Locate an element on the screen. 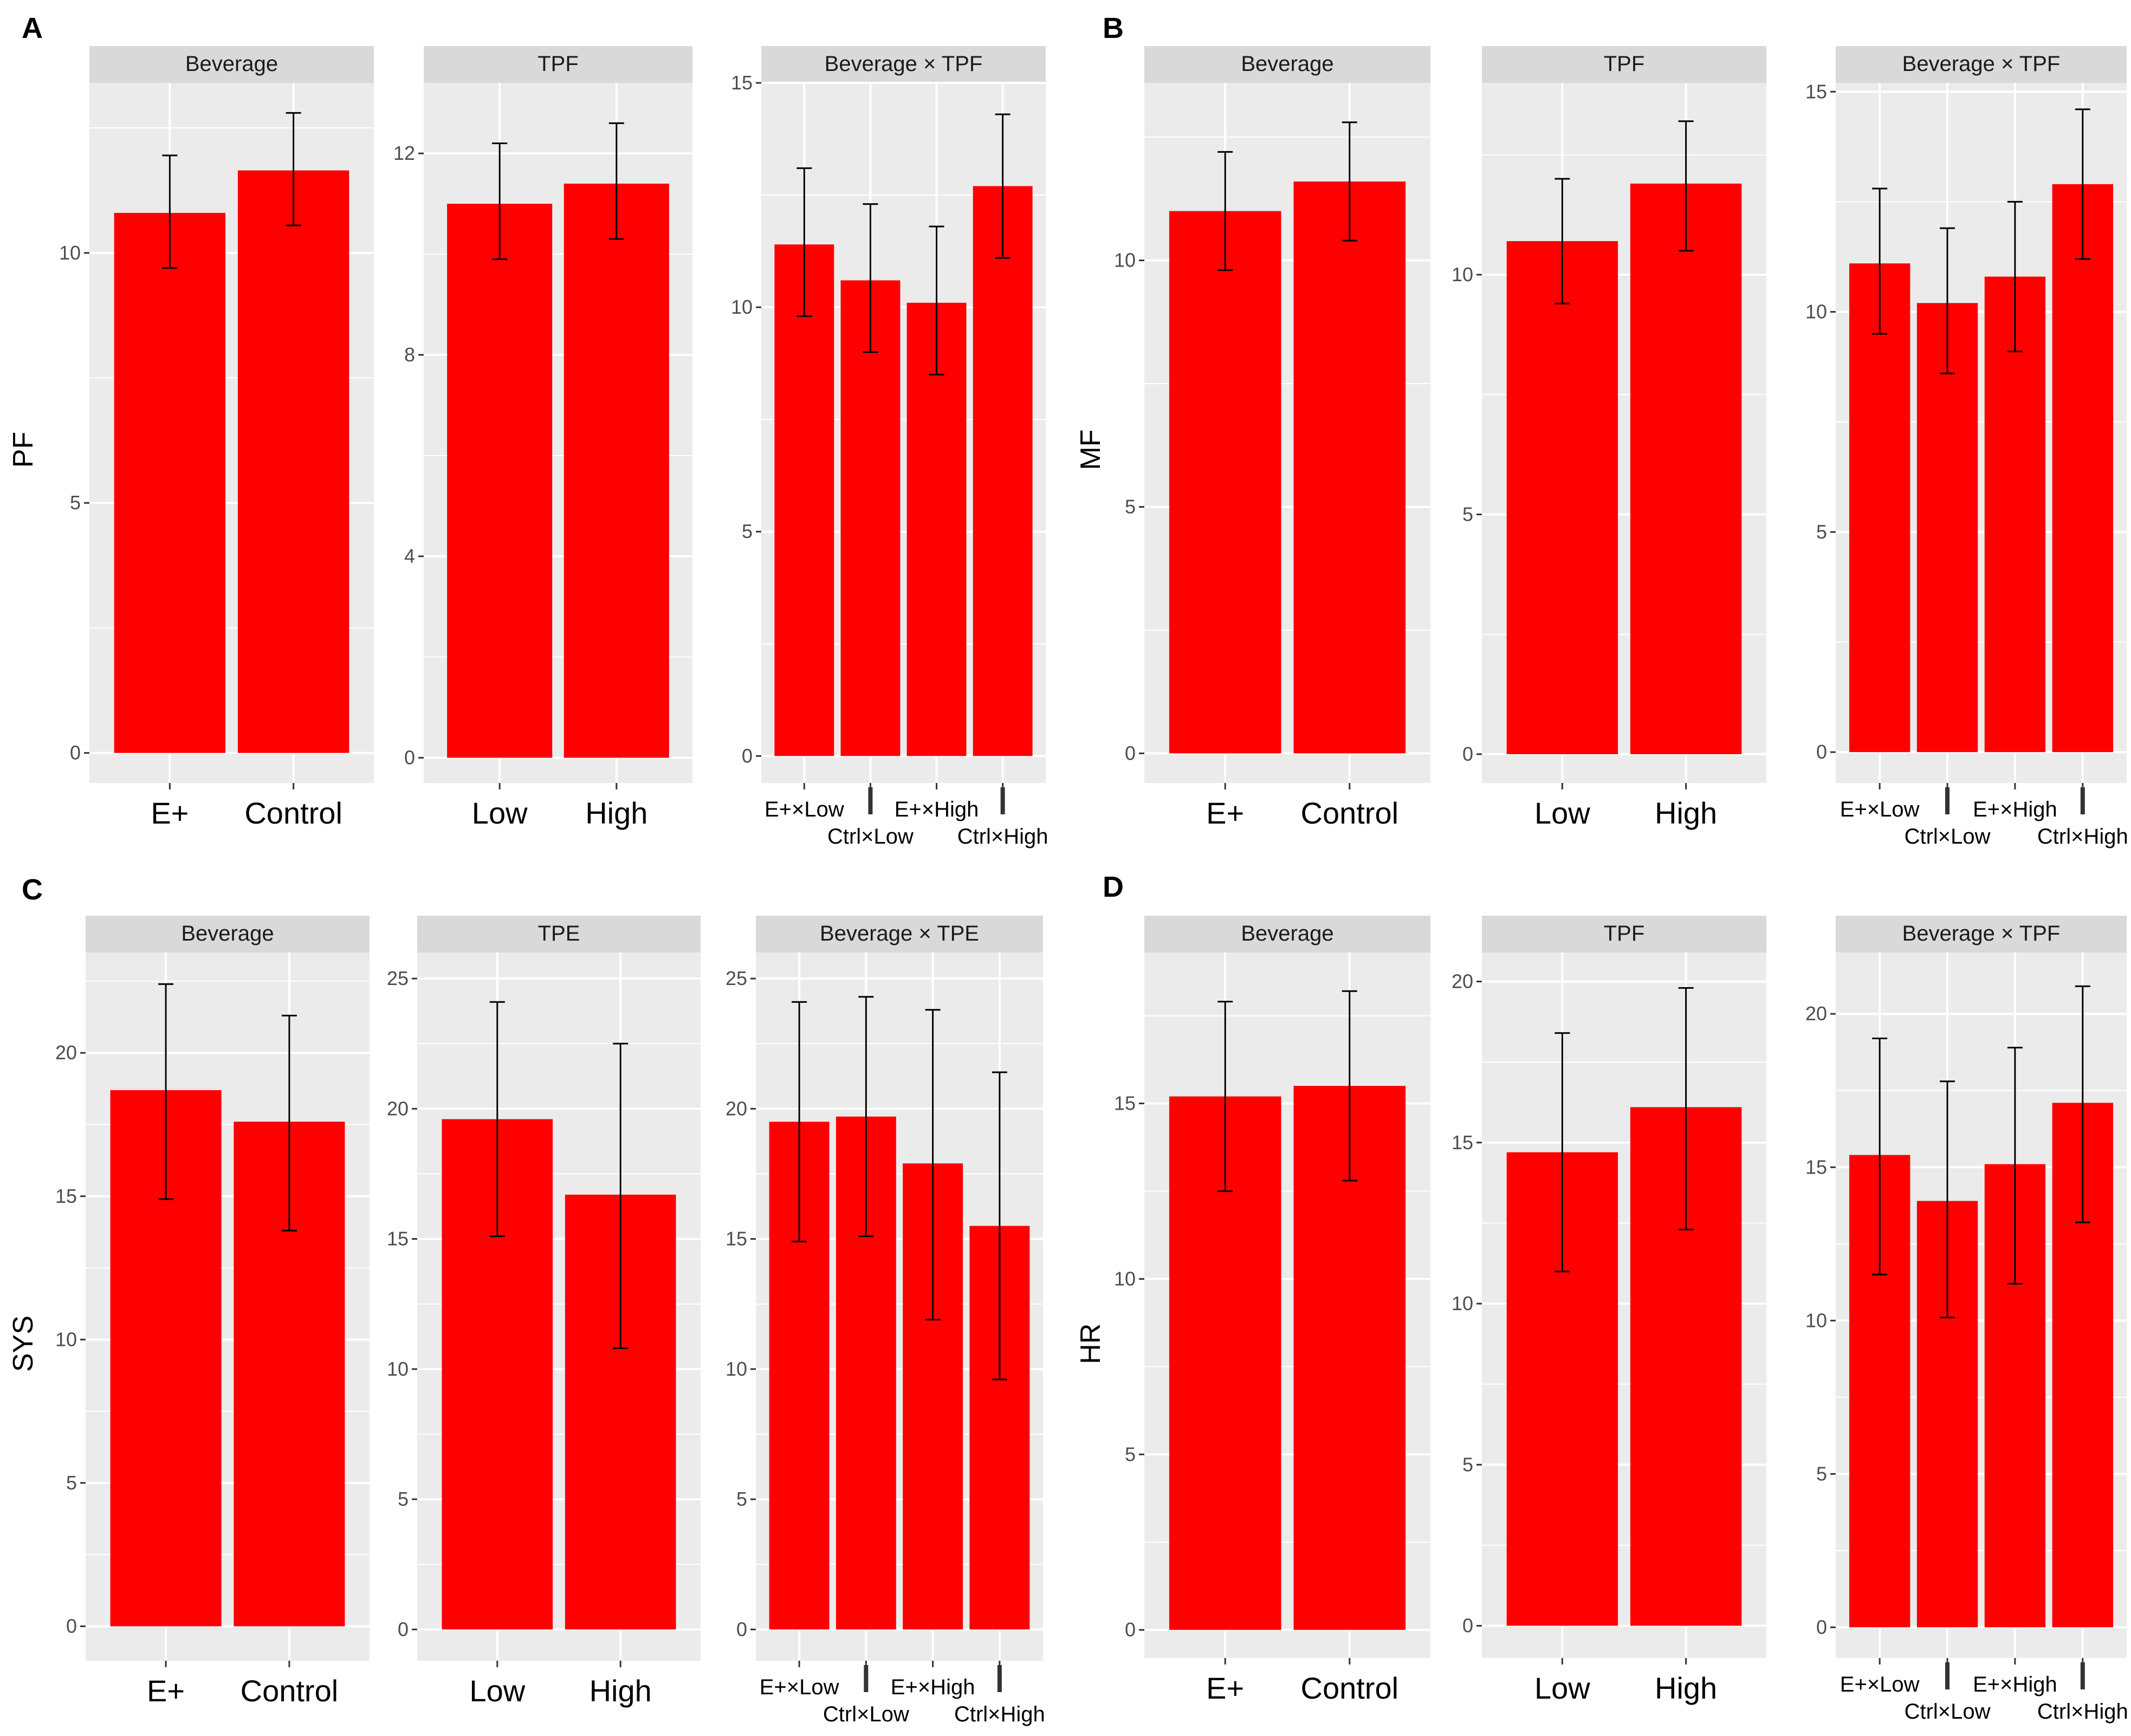 This screenshot has width=2131, height=1736. facet-1: Beverage 0 5 10 15 E+ Control is located at coordinates (1272, 1310).